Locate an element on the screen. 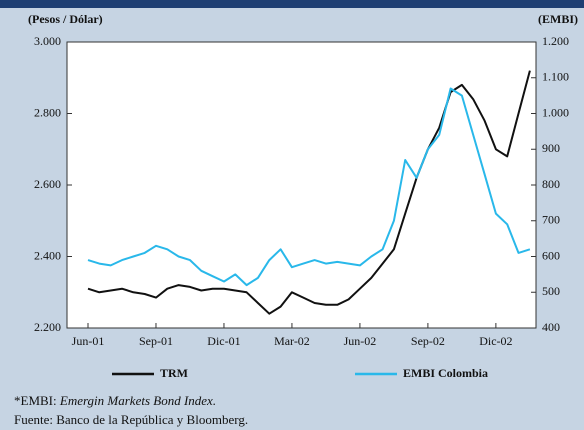  x-tick-label: Jun-01 is located at coordinates (88, 341).